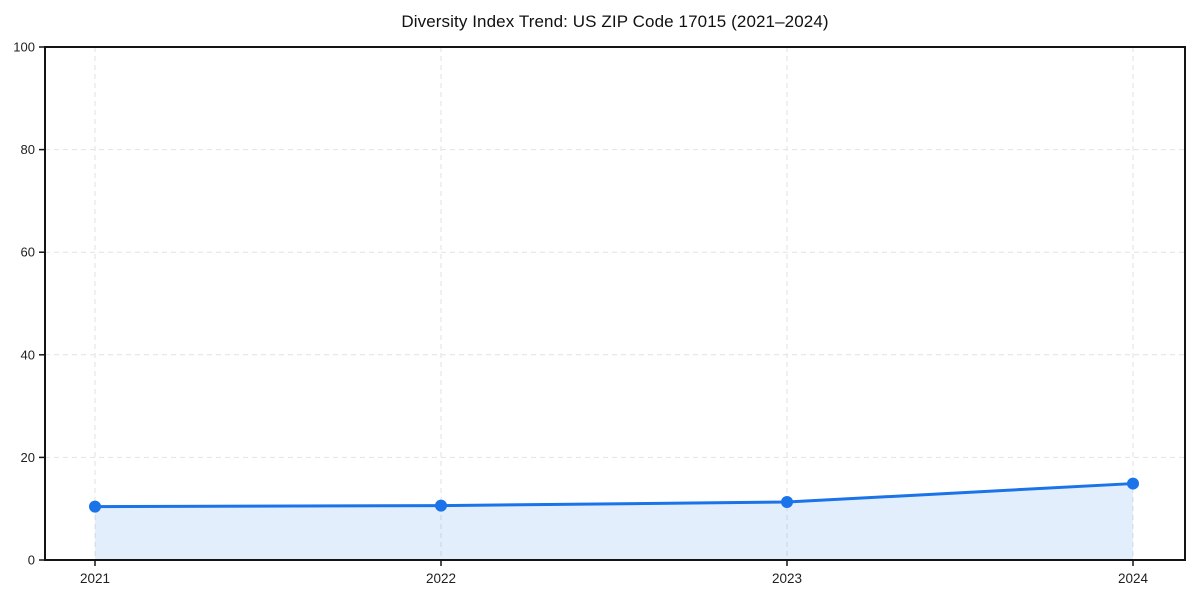 The height and width of the screenshot is (600, 1200). What do you see at coordinates (28, 149) in the screenshot?
I see `y-tick-label: 80` at bounding box center [28, 149].